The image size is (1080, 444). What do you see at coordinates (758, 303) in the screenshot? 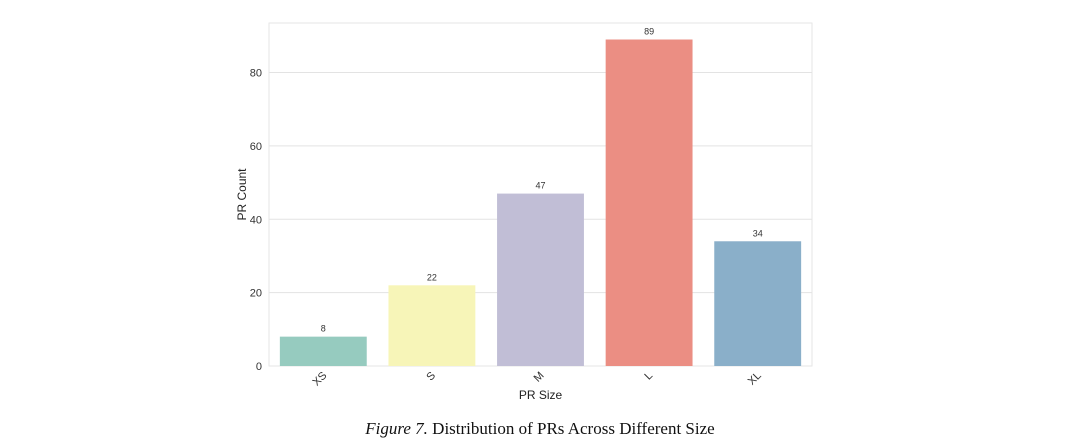
I see `bar-xl` at bounding box center [758, 303].